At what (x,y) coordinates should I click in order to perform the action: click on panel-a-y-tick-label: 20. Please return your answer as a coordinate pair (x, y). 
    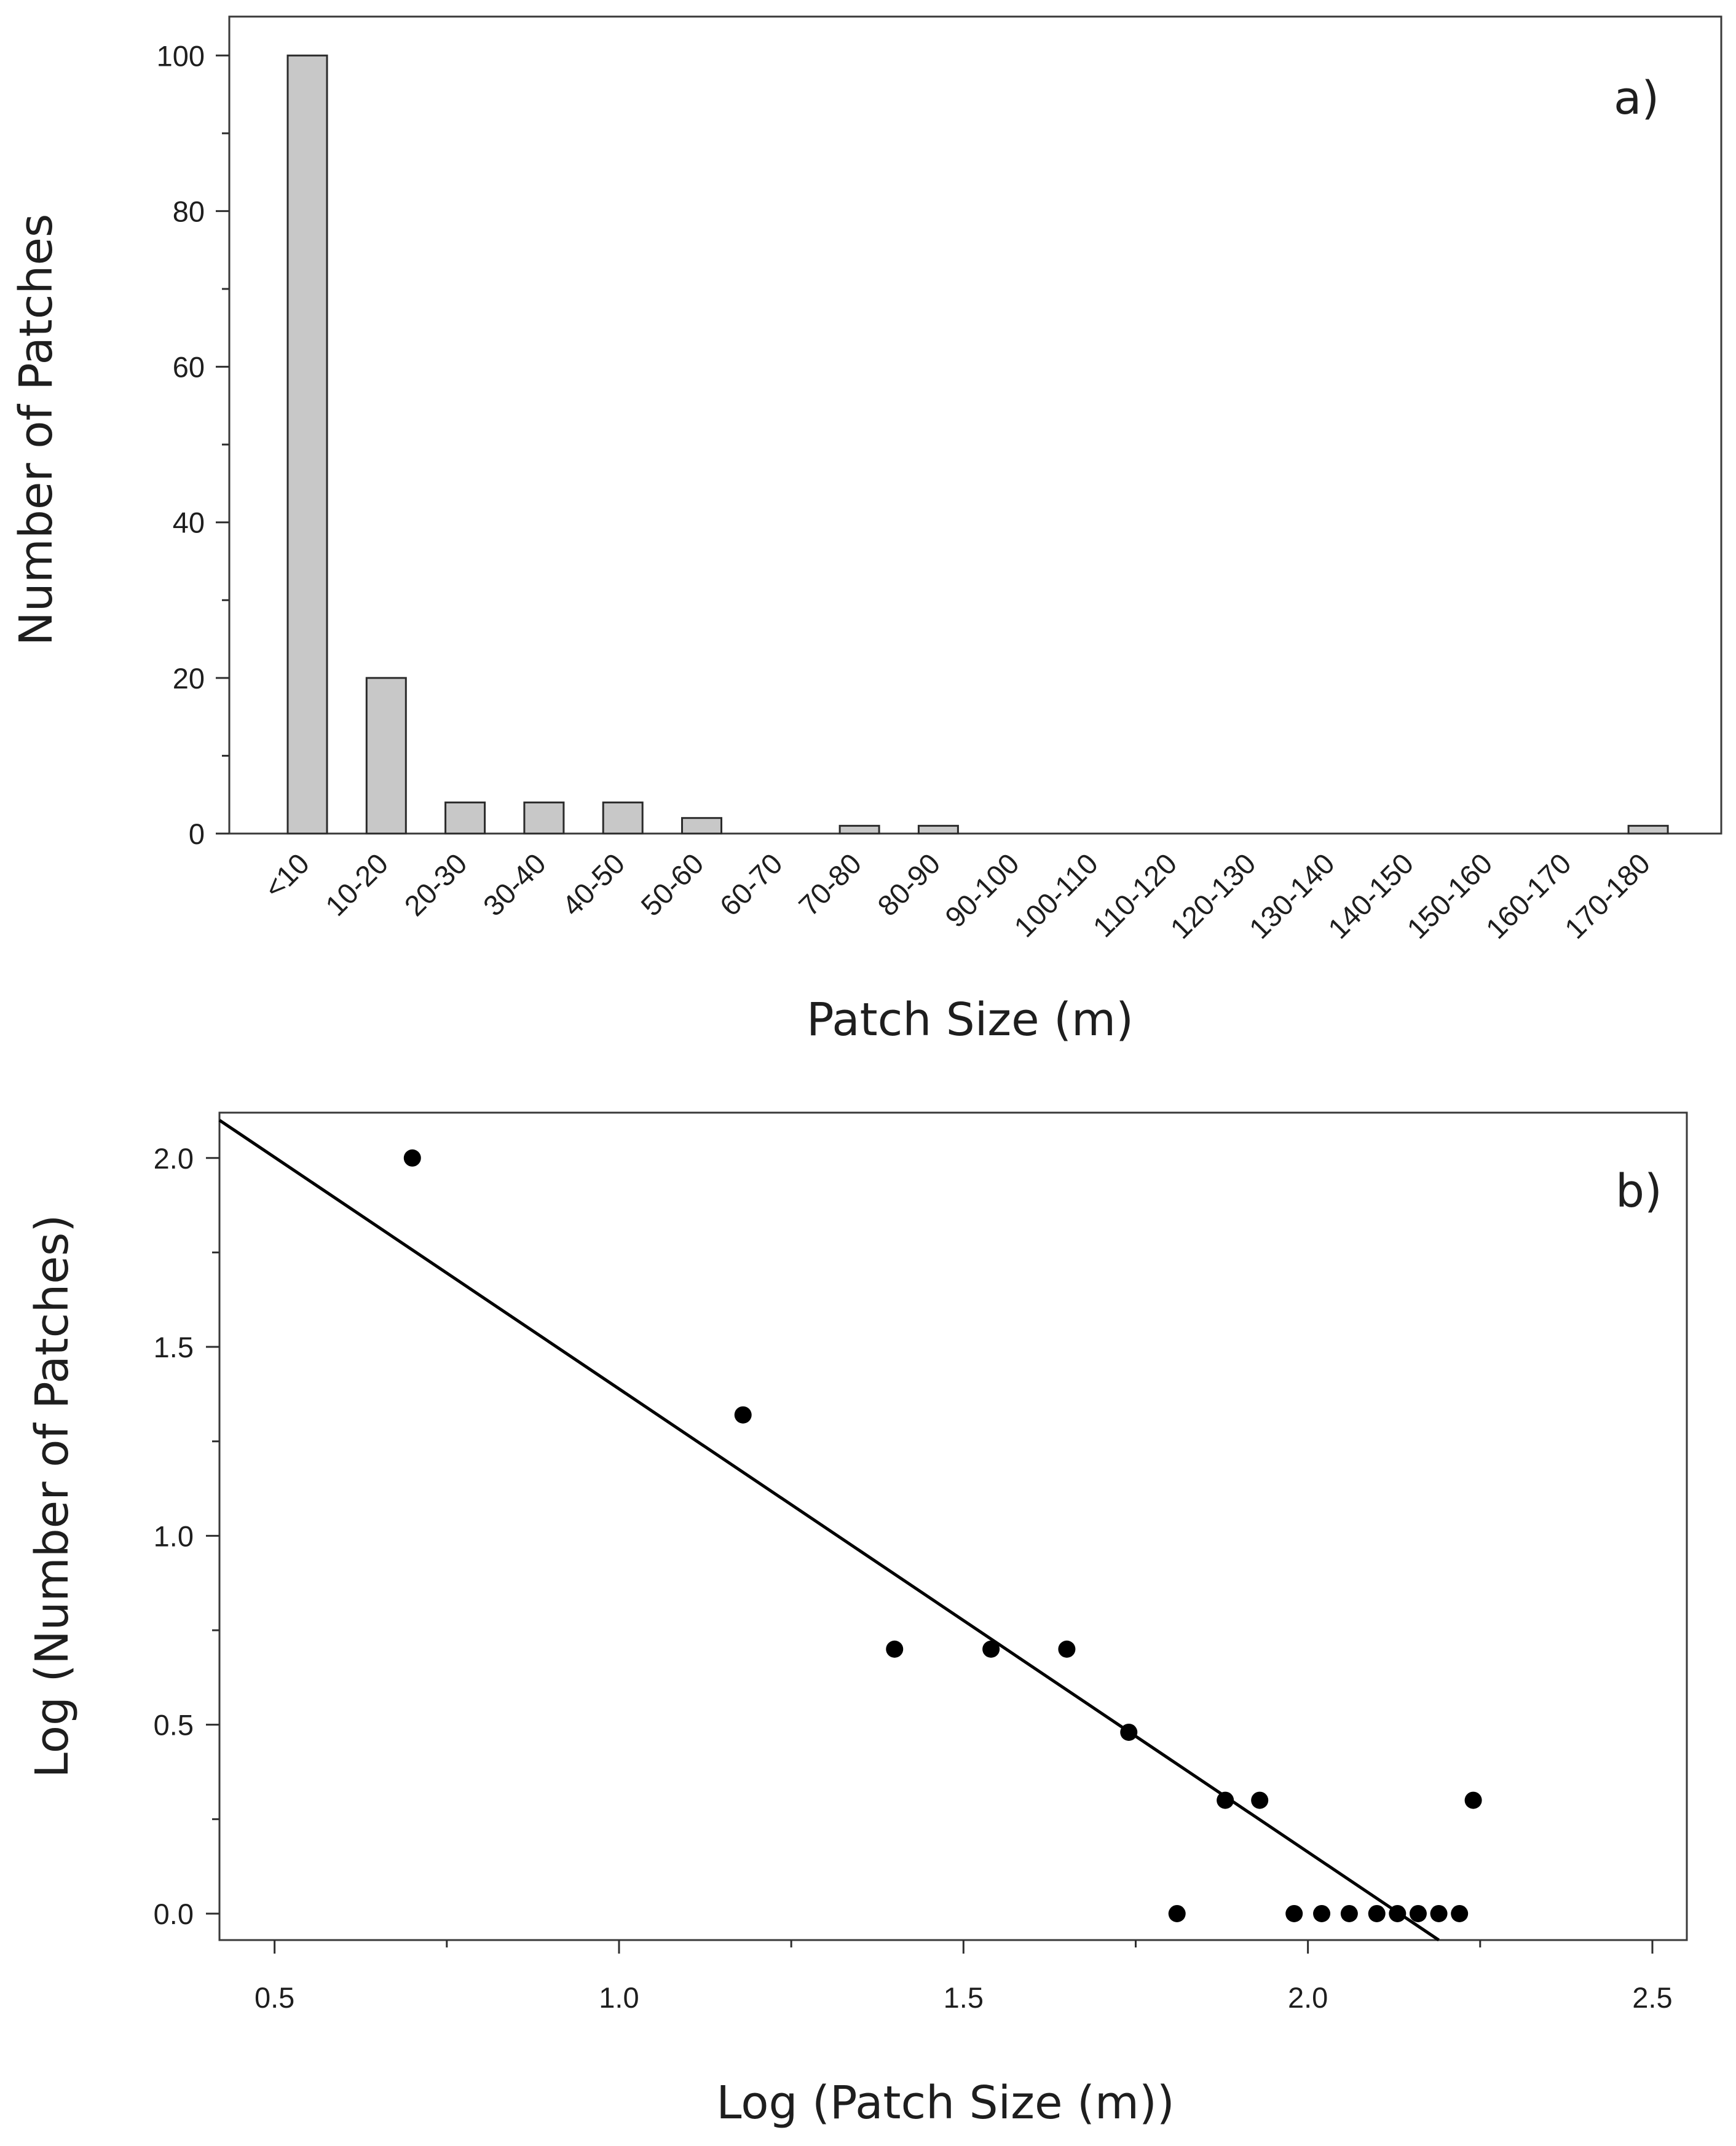
    Looking at the image, I should click on (189, 678).